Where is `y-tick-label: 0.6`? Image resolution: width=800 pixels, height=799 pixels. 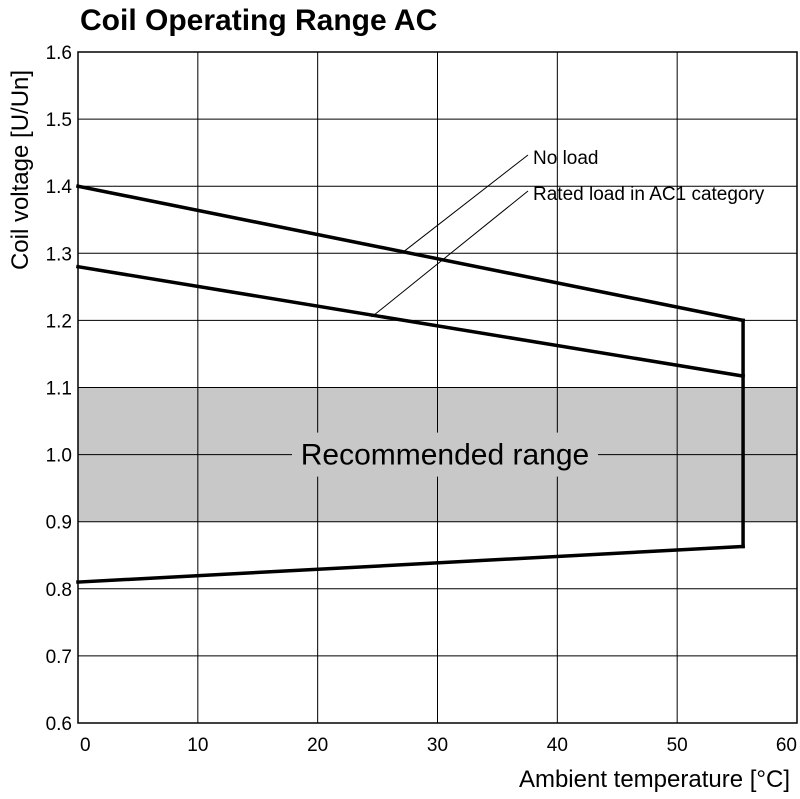
y-tick-label: 0.6 is located at coordinates (59, 724).